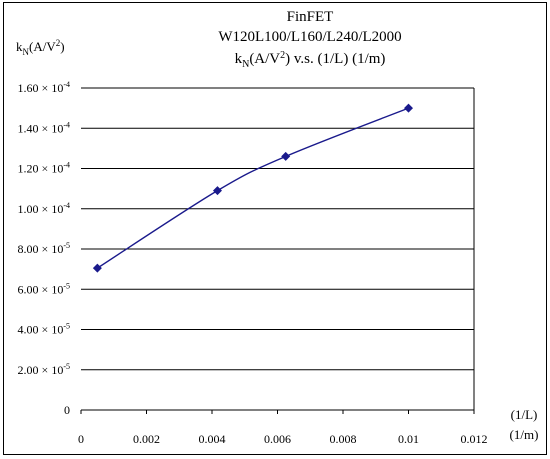 The image size is (550, 459). I want to click on y-tick-label: 6.00 × 10⁻⁵, so click(44, 288).